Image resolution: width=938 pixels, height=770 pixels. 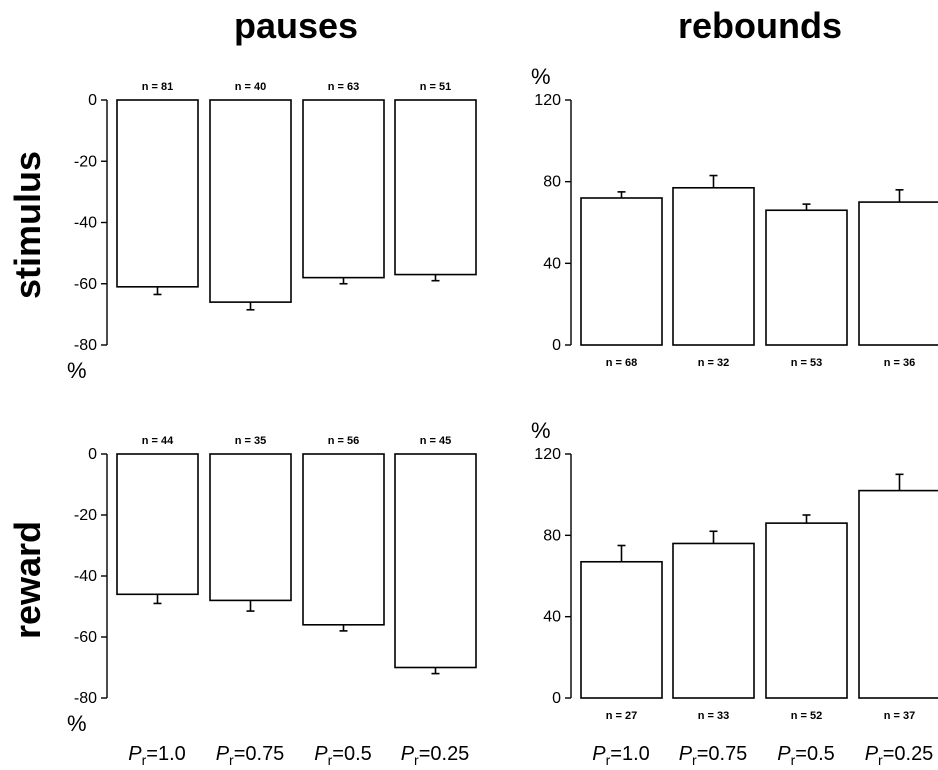 I want to click on x-label-rebounds: Pr=1.0, so click(x=621, y=755).